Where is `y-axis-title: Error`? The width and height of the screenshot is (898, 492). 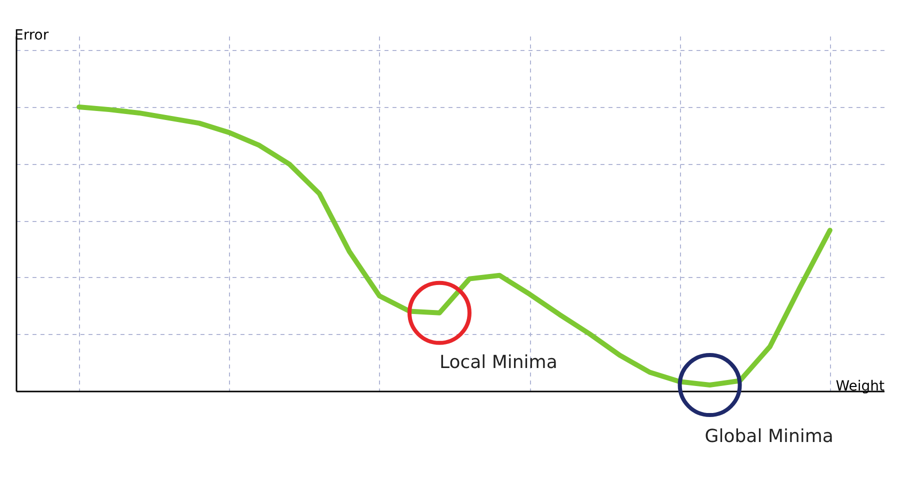
y-axis-title: Error is located at coordinates (31, 36).